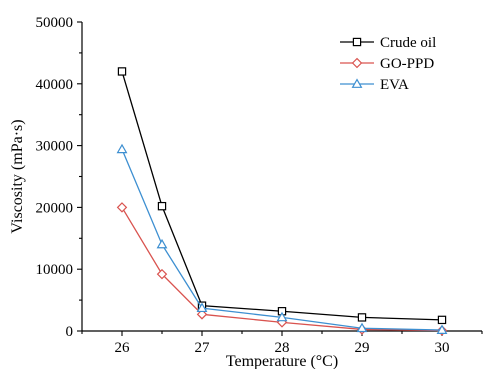  Describe the element at coordinates (374, 85) in the screenshot. I see `legend-item-eva: EVA` at that location.